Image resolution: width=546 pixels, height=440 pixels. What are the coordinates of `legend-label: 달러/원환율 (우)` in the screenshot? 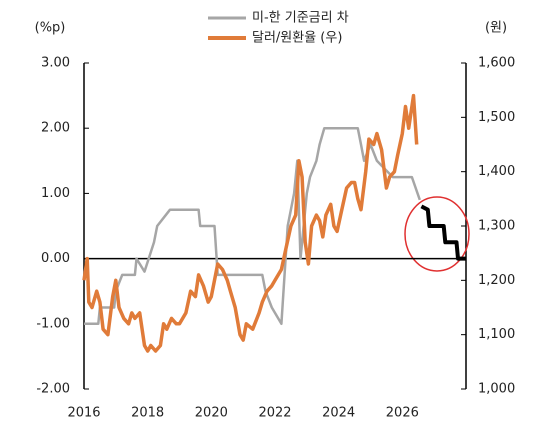 It's located at (297, 38).